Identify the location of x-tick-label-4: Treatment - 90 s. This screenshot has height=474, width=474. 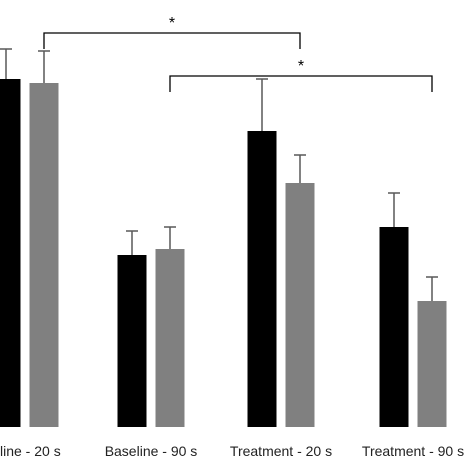
(413, 451).